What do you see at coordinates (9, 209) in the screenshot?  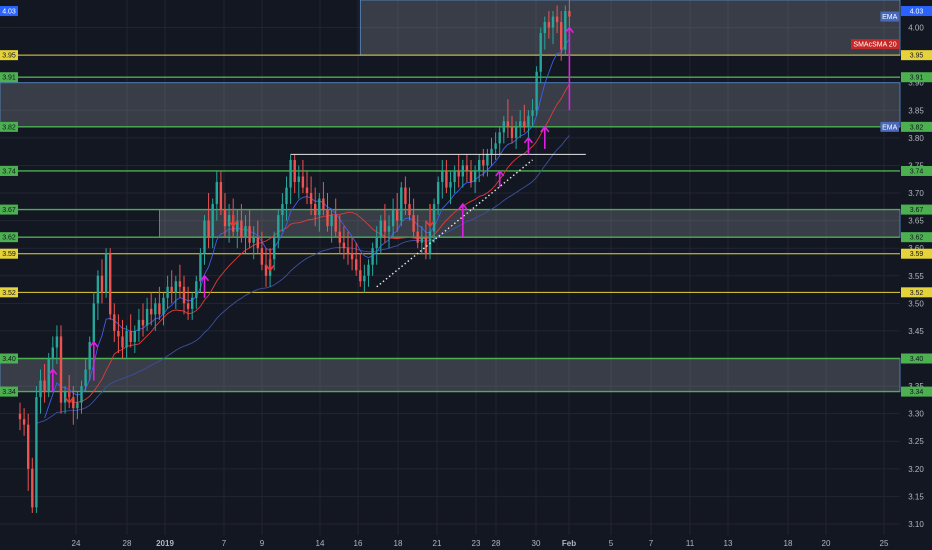 I see `level-tag: 3.67` at bounding box center [9, 209].